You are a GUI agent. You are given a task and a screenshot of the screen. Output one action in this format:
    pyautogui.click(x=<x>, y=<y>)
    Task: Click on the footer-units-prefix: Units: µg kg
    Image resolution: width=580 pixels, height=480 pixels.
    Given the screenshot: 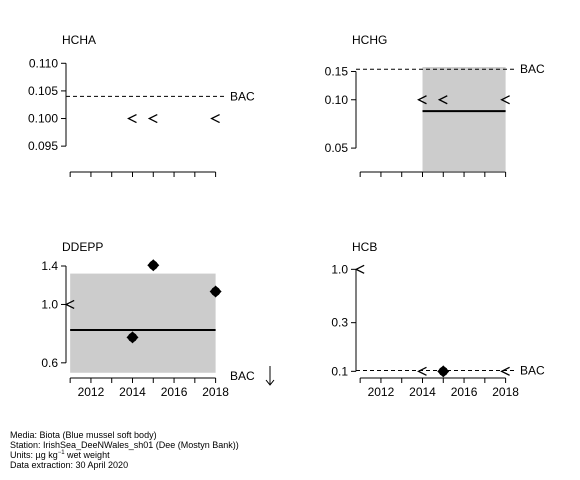 What is the action you would take?
    pyautogui.click(x=34, y=455)
    